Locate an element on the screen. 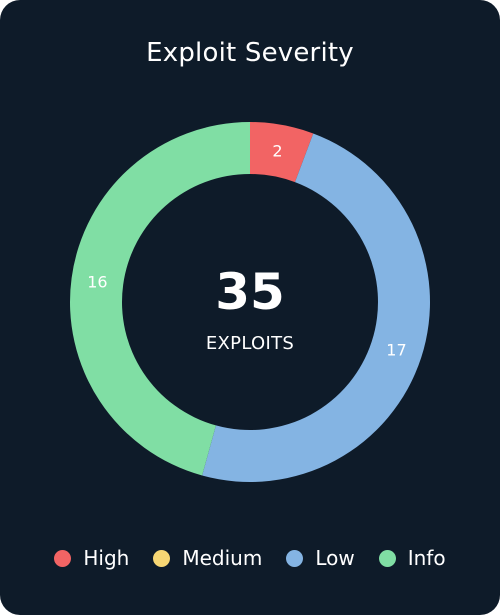 The width and height of the screenshot is (500, 615). center-label: EXPLOITS is located at coordinates (250, 343).